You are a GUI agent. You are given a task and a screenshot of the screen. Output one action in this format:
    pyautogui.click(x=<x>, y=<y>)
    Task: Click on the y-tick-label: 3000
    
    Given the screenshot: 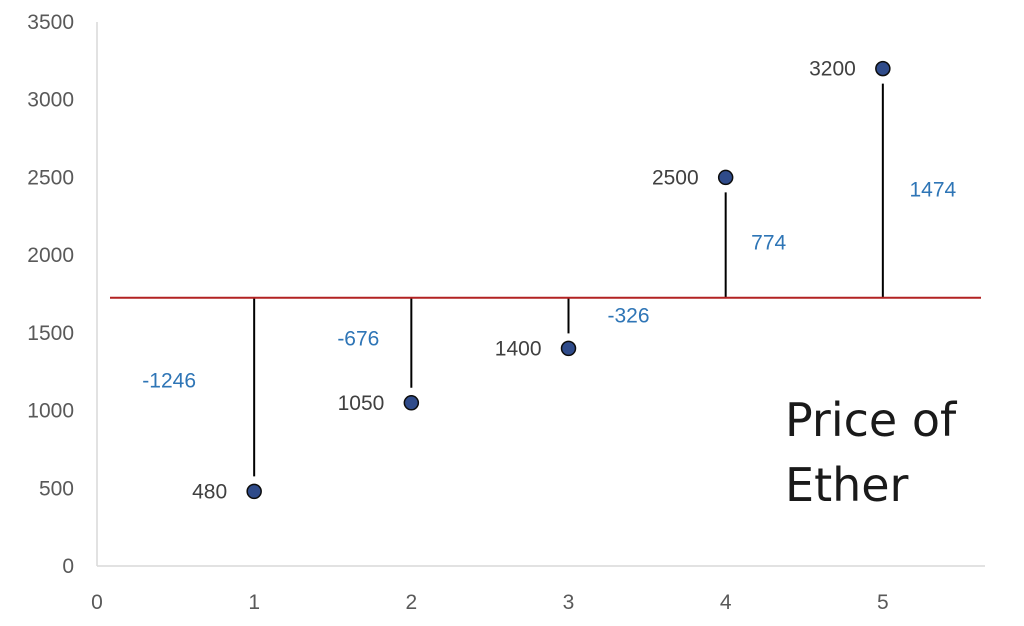 What is the action you would take?
    pyautogui.click(x=50, y=100)
    